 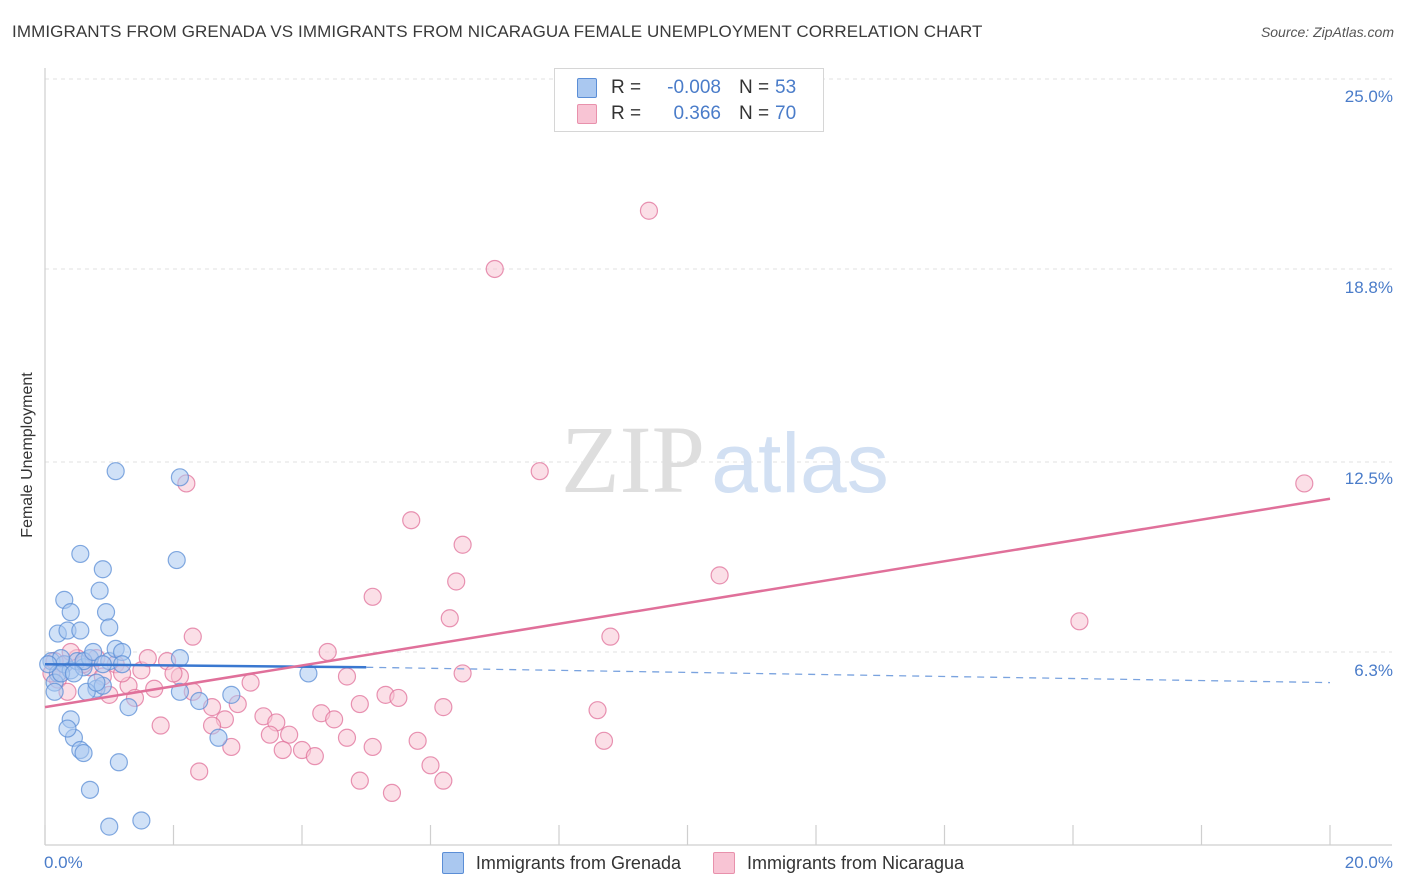 I want to click on trend-line-grenada-projection, so click(x=848, y=675).